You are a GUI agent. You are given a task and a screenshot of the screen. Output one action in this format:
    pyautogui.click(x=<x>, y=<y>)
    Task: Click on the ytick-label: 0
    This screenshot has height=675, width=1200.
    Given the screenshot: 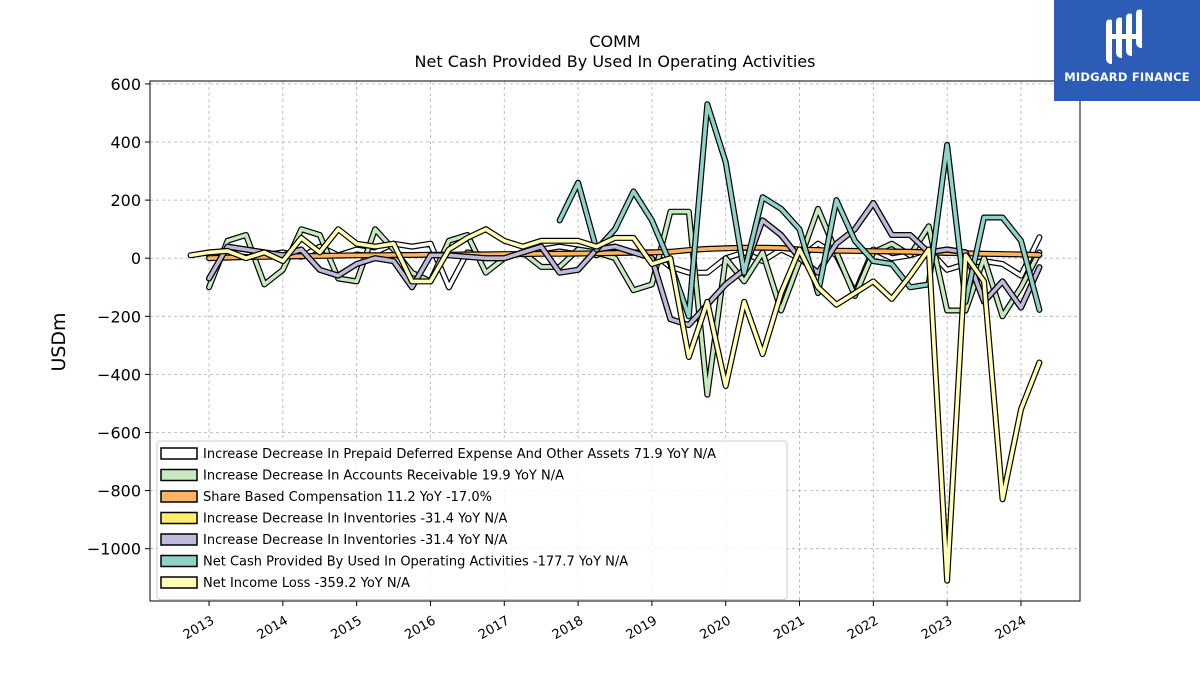 What is the action you would take?
    pyautogui.click(x=136, y=258)
    